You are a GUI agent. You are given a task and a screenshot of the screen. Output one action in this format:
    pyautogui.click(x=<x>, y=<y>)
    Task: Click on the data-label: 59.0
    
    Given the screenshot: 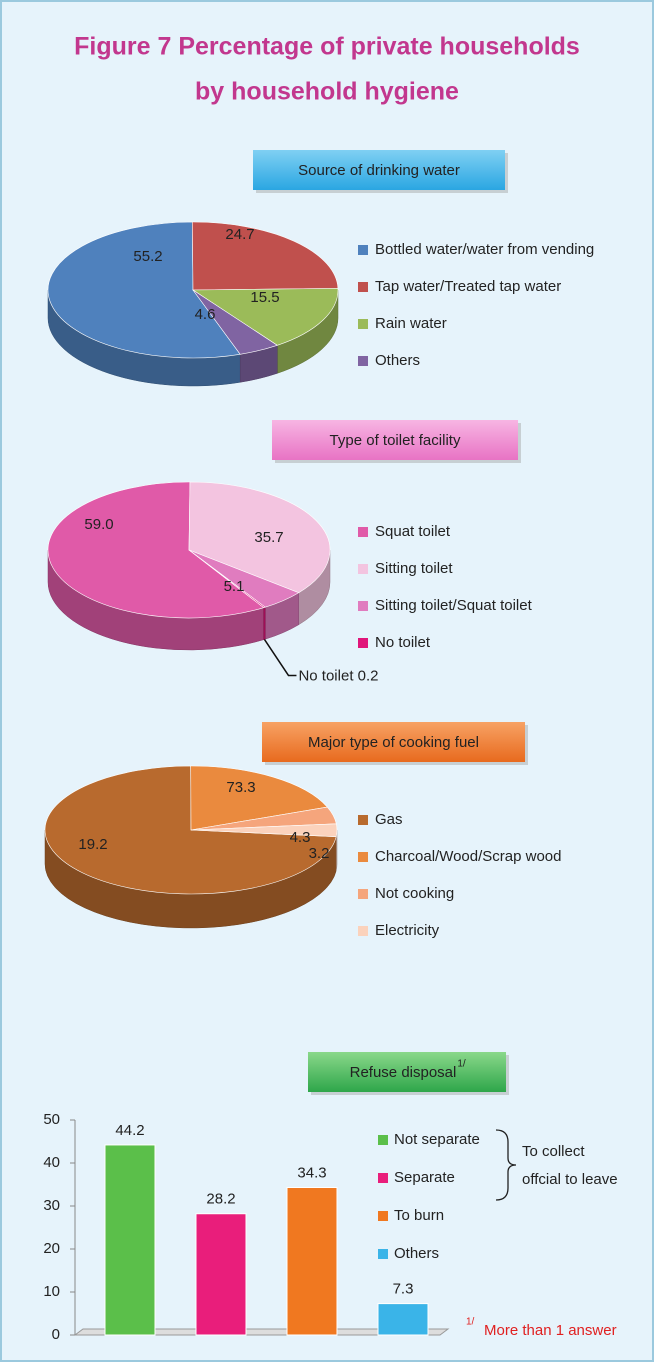 What is the action you would take?
    pyautogui.click(x=98, y=524)
    